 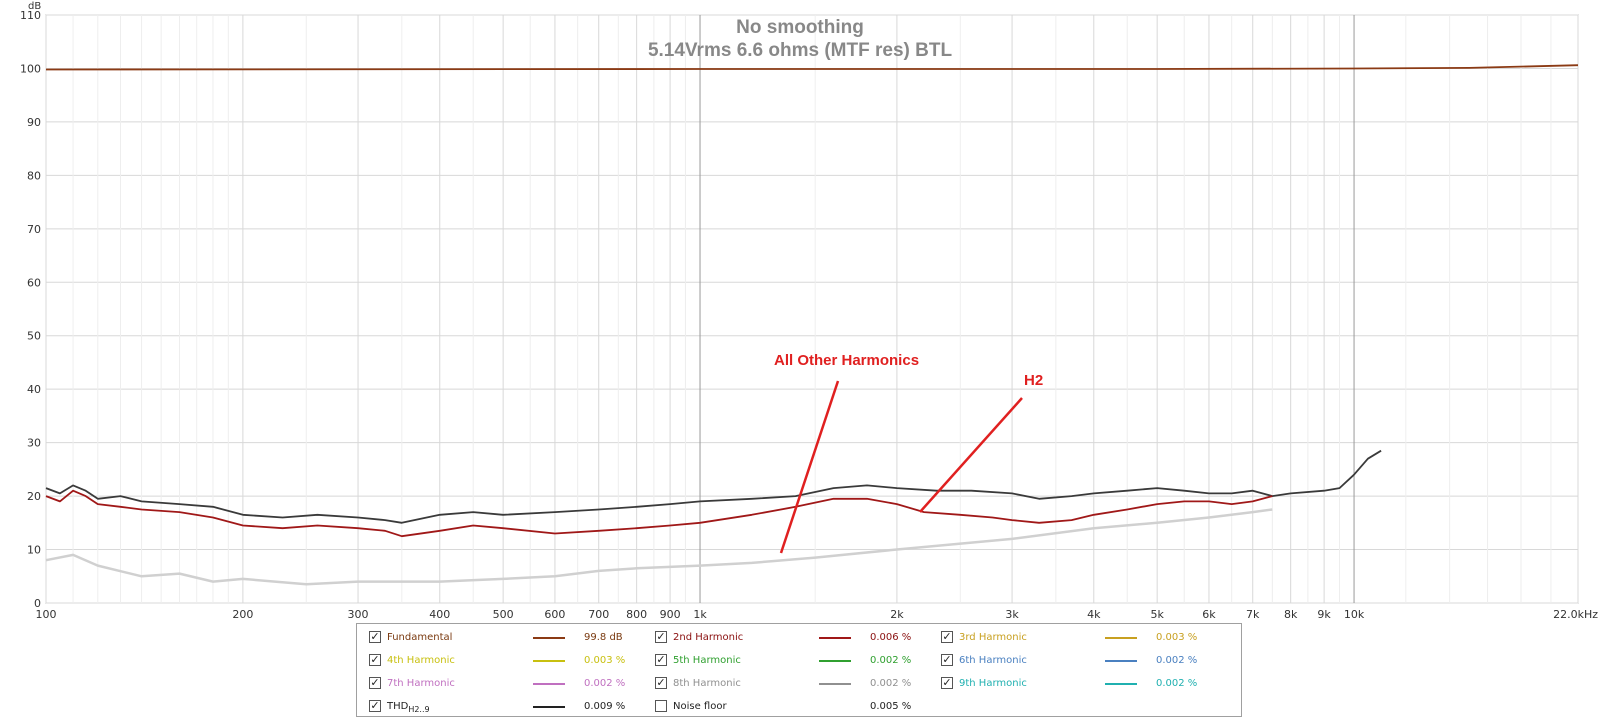 What do you see at coordinates (37, 603) in the screenshot?
I see `y-tick-label: 0` at bounding box center [37, 603].